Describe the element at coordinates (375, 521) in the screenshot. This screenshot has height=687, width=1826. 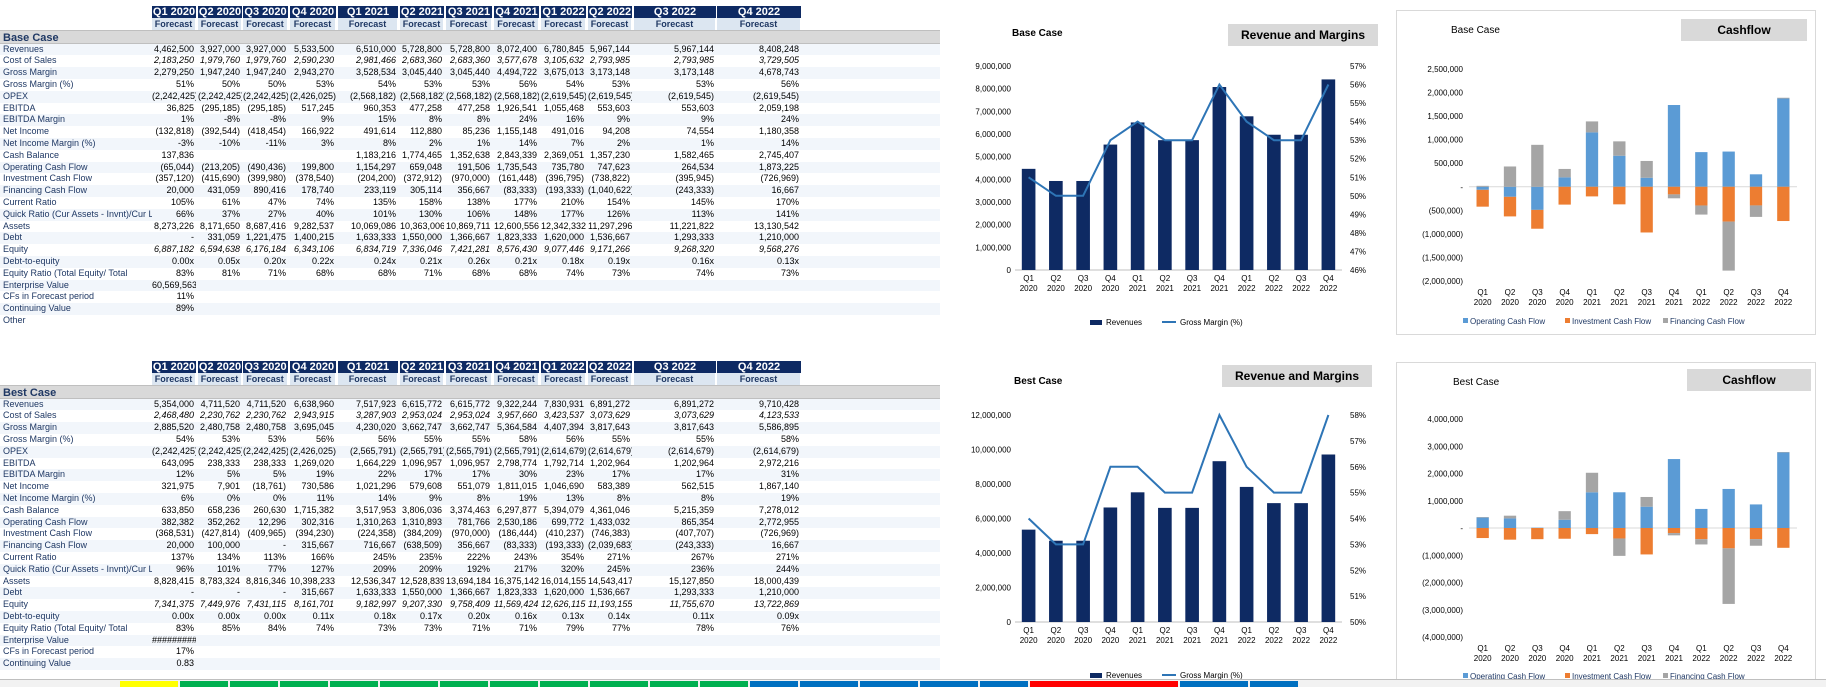
I see `table-cell: 1,310,263` at that location.